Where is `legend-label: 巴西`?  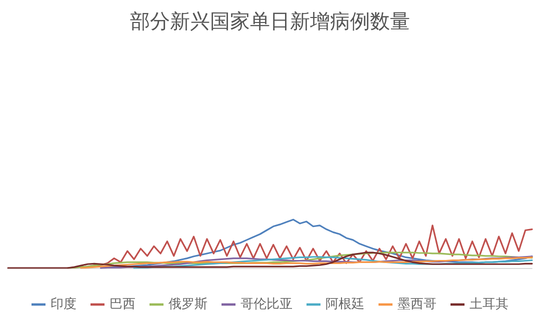
legend-label: 巴西 is located at coordinates (123, 304).